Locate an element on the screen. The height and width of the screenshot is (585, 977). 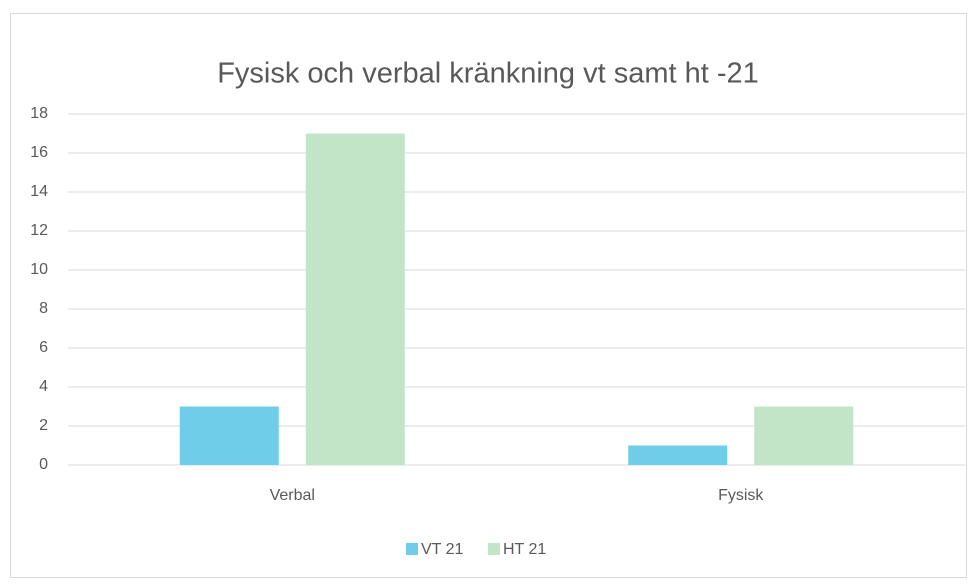
y-tick-label: 14 is located at coordinates (39, 191).